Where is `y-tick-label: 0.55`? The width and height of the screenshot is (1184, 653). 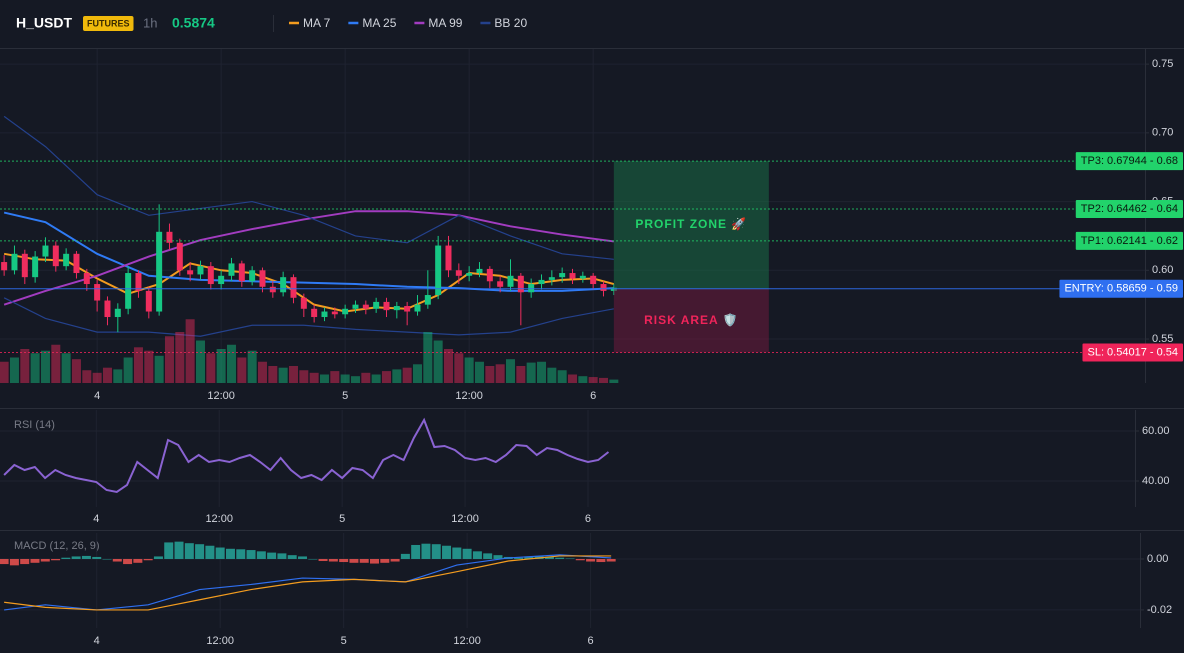 y-tick-label: 0.55 is located at coordinates (1162, 339).